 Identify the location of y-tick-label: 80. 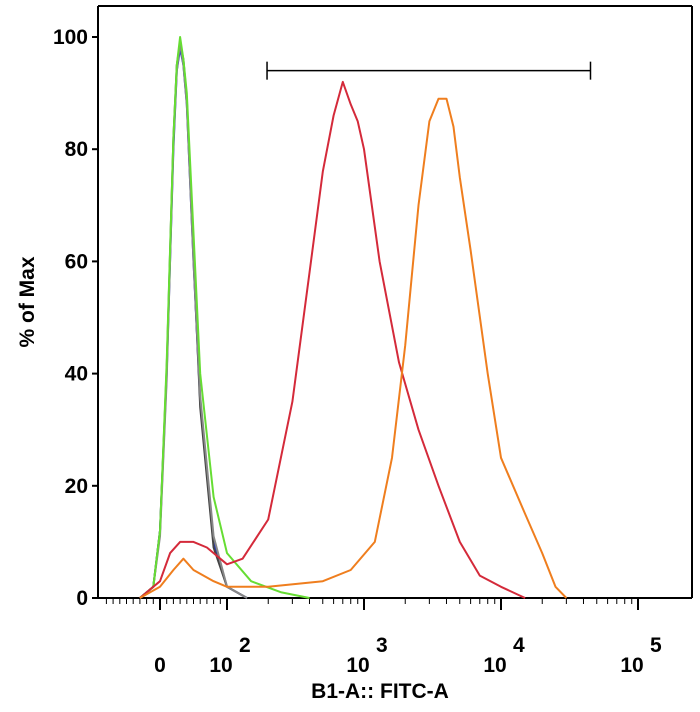
(76, 149).